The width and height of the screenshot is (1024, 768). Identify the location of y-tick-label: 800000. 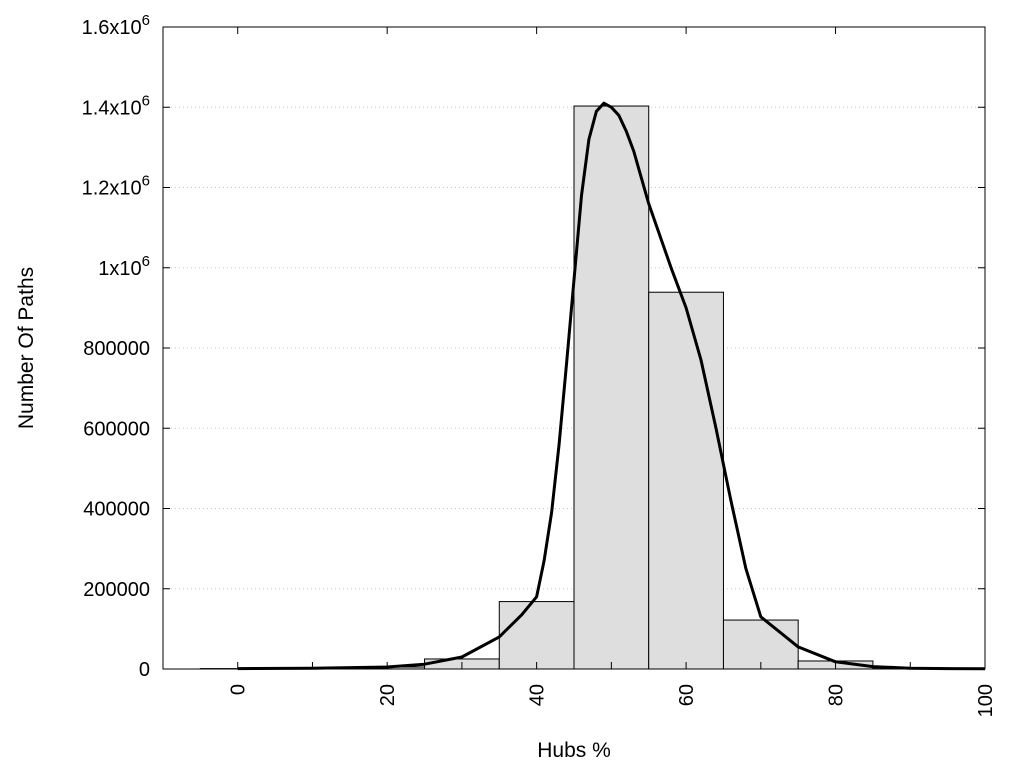
(116, 349).